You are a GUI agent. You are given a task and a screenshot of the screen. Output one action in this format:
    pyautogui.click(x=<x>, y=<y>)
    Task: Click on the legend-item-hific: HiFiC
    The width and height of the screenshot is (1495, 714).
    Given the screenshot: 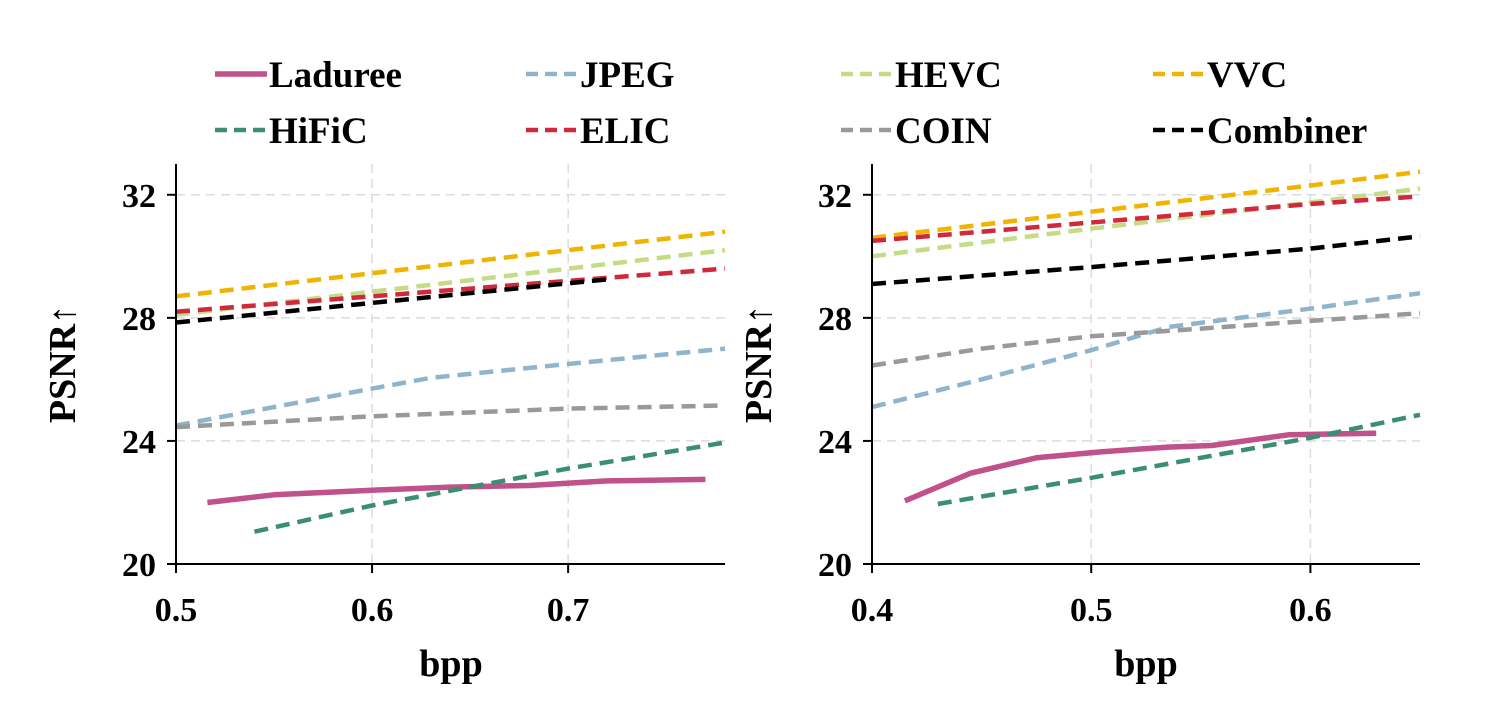 What is the action you would take?
    pyautogui.click(x=291, y=131)
    